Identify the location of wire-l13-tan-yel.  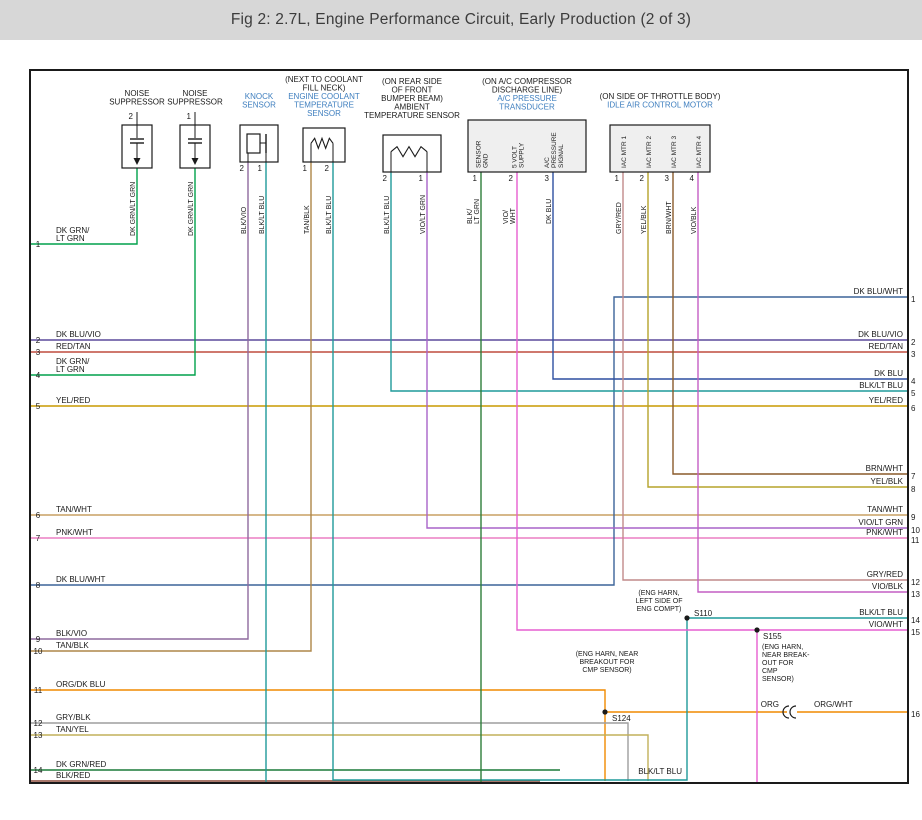
(339, 757).